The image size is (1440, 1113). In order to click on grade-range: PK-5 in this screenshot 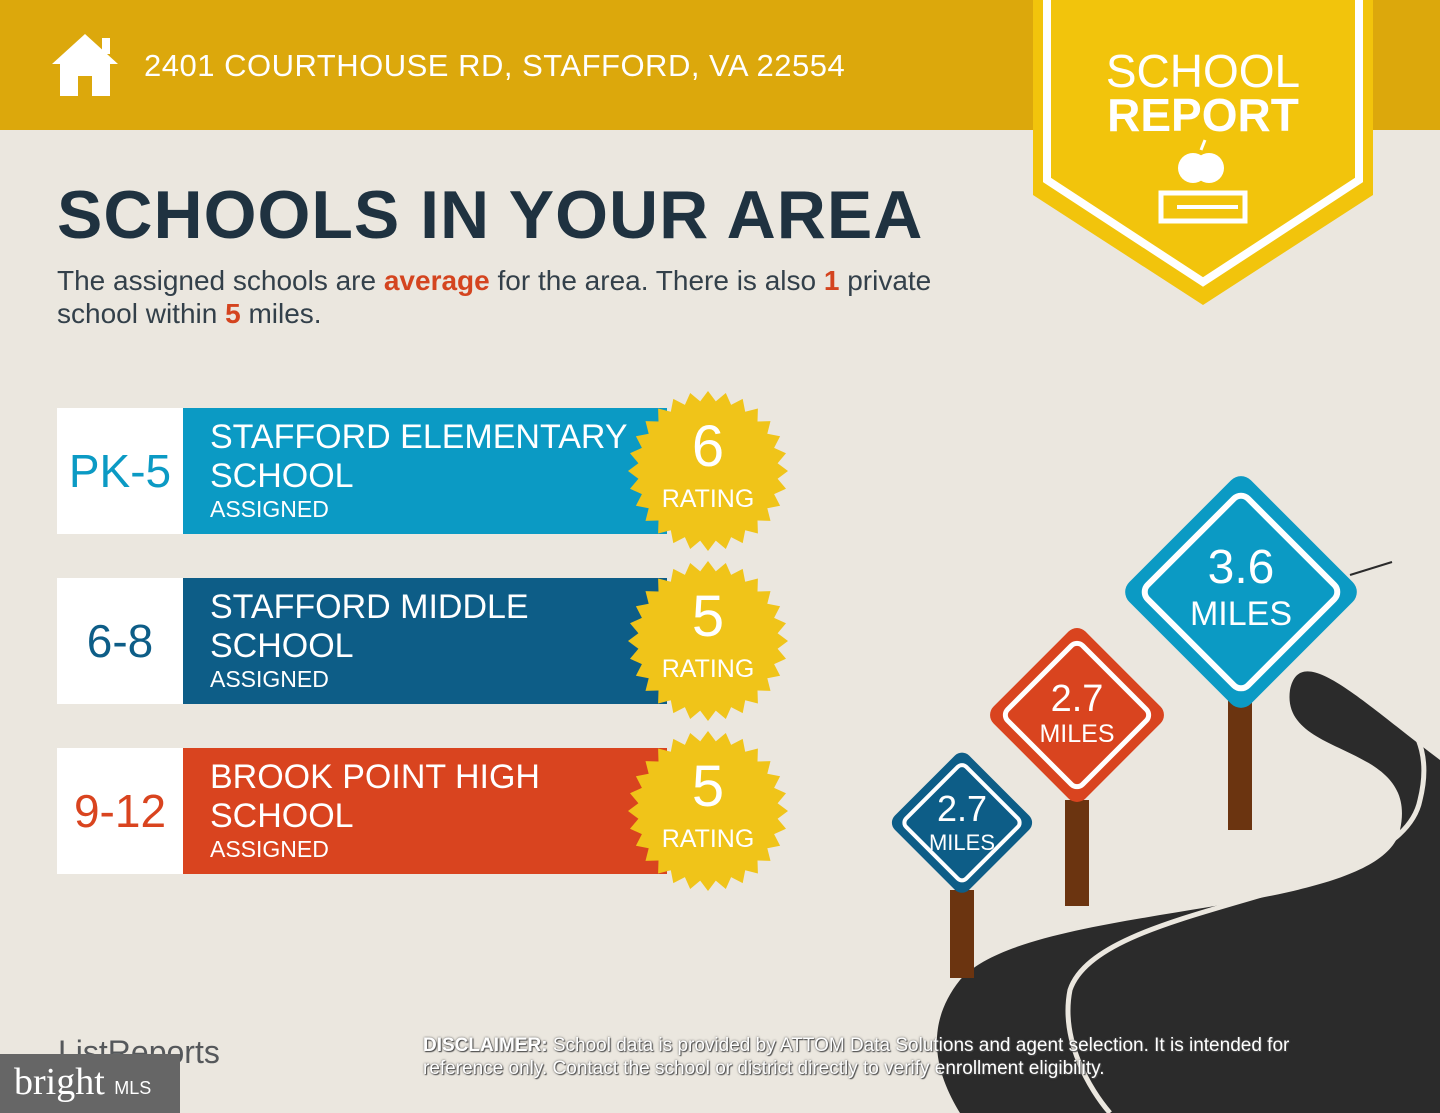, I will do `click(120, 471)`.